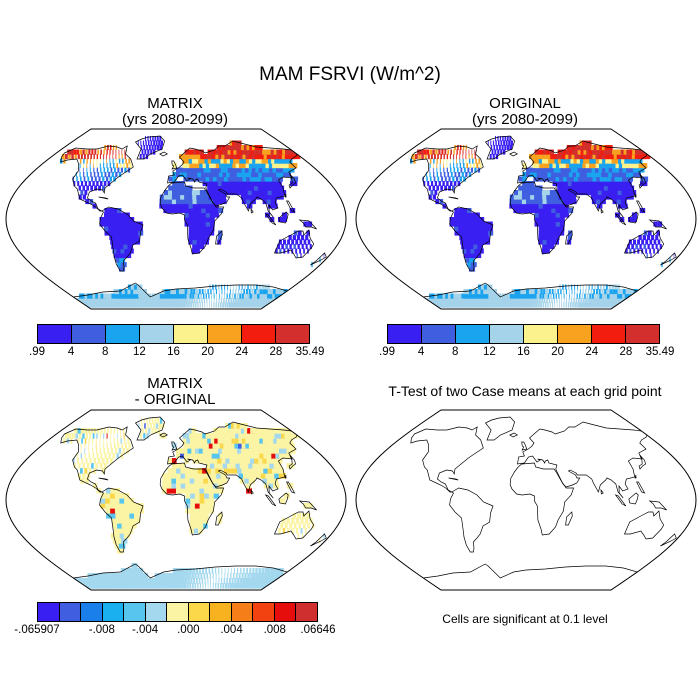  Describe the element at coordinates (285, 612) in the screenshot. I see `colorbar-swatch` at that location.